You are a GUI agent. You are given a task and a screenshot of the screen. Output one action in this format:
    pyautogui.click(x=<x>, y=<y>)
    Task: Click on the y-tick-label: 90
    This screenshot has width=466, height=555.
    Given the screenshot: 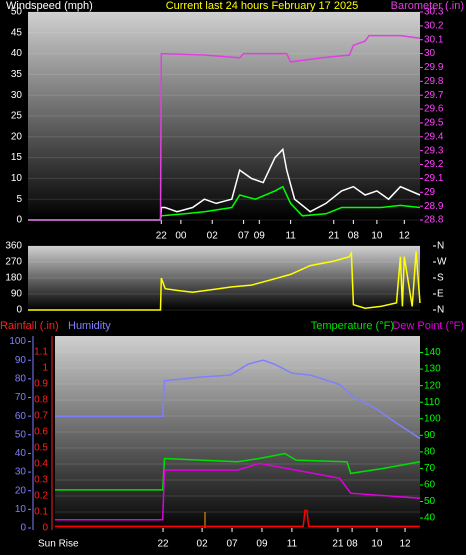 What is the action you would take?
    pyautogui.click(x=17, y=294)
    